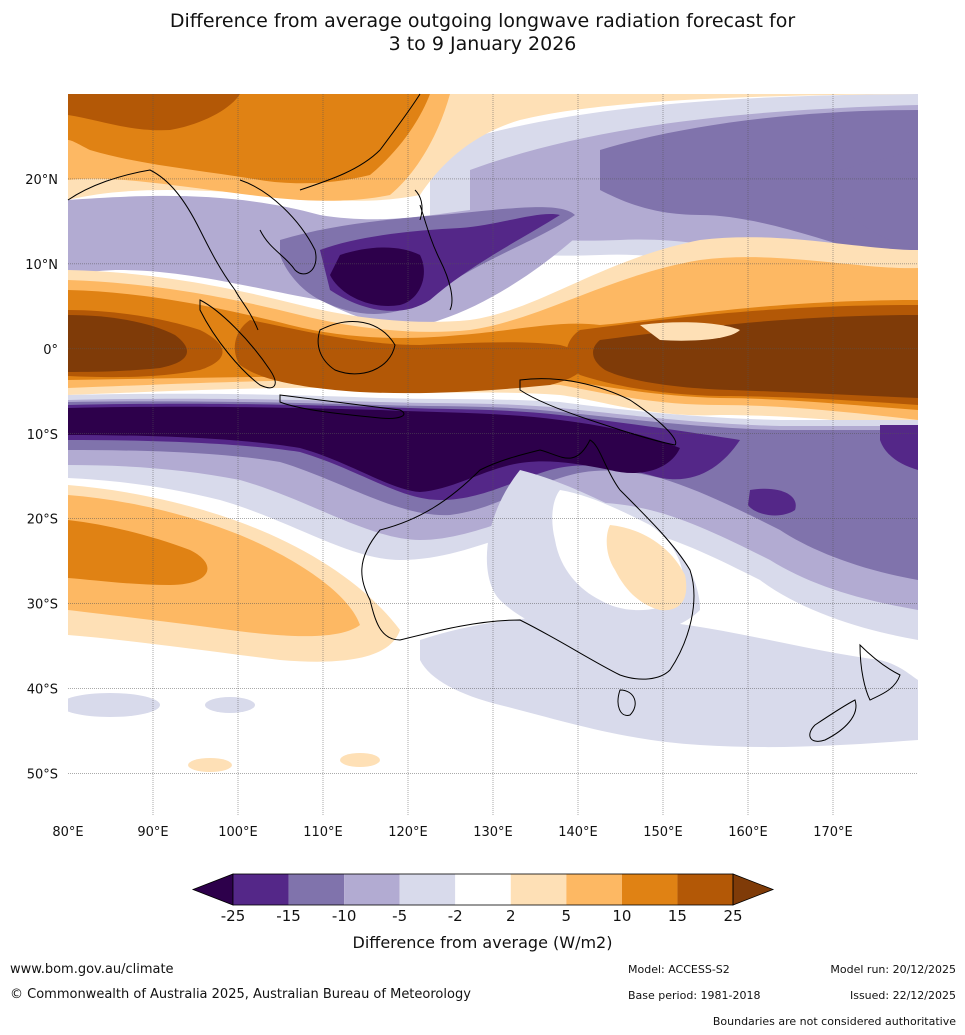  Describe the element at coordinates (288, 916) in the screenshot. I see `colorbar-tick-label: -15` at that location.